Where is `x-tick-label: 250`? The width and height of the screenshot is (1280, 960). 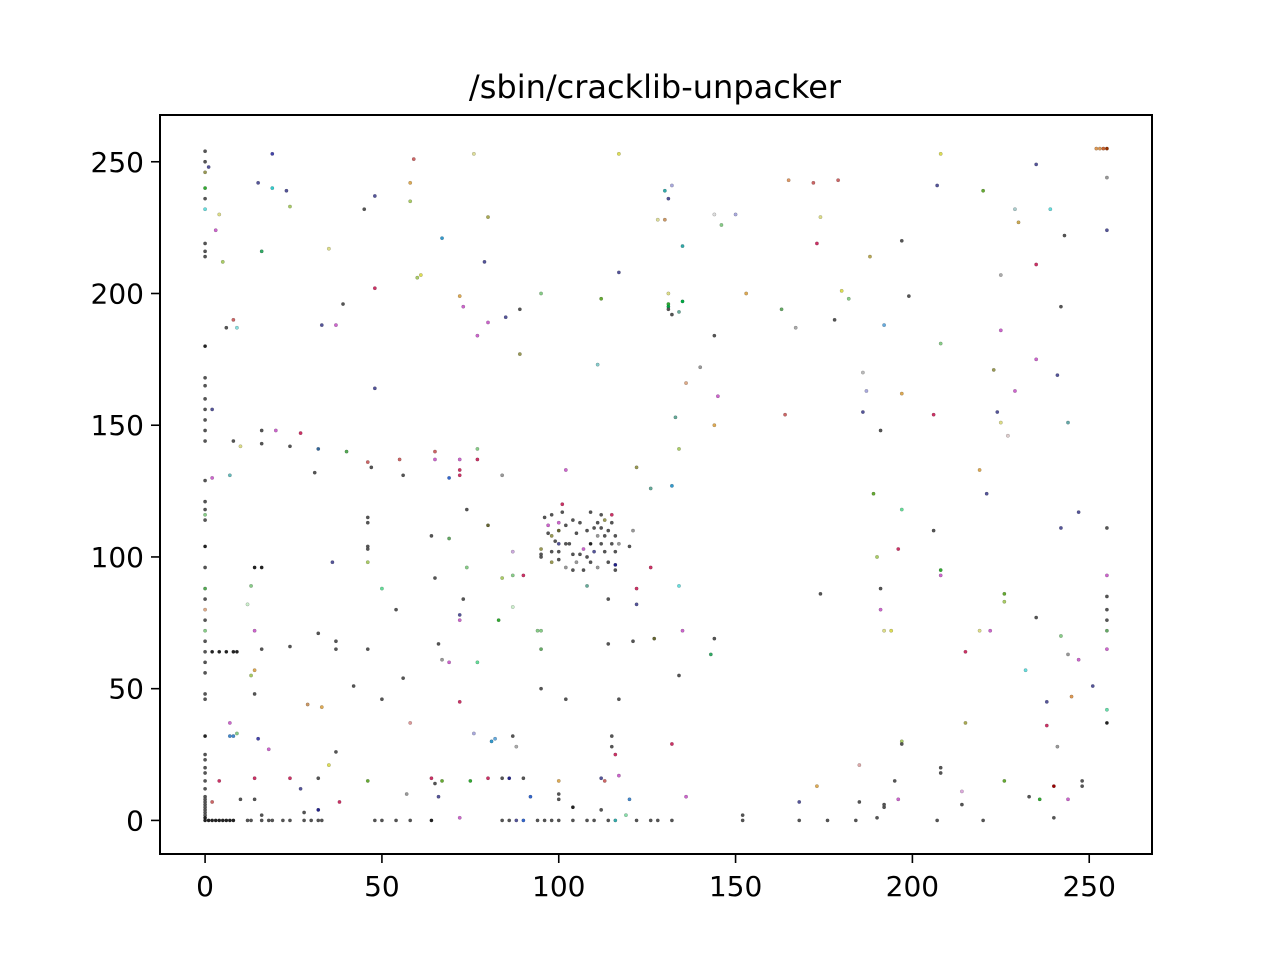
x-tick-label: 250 is located at coordinates (1088, 886).